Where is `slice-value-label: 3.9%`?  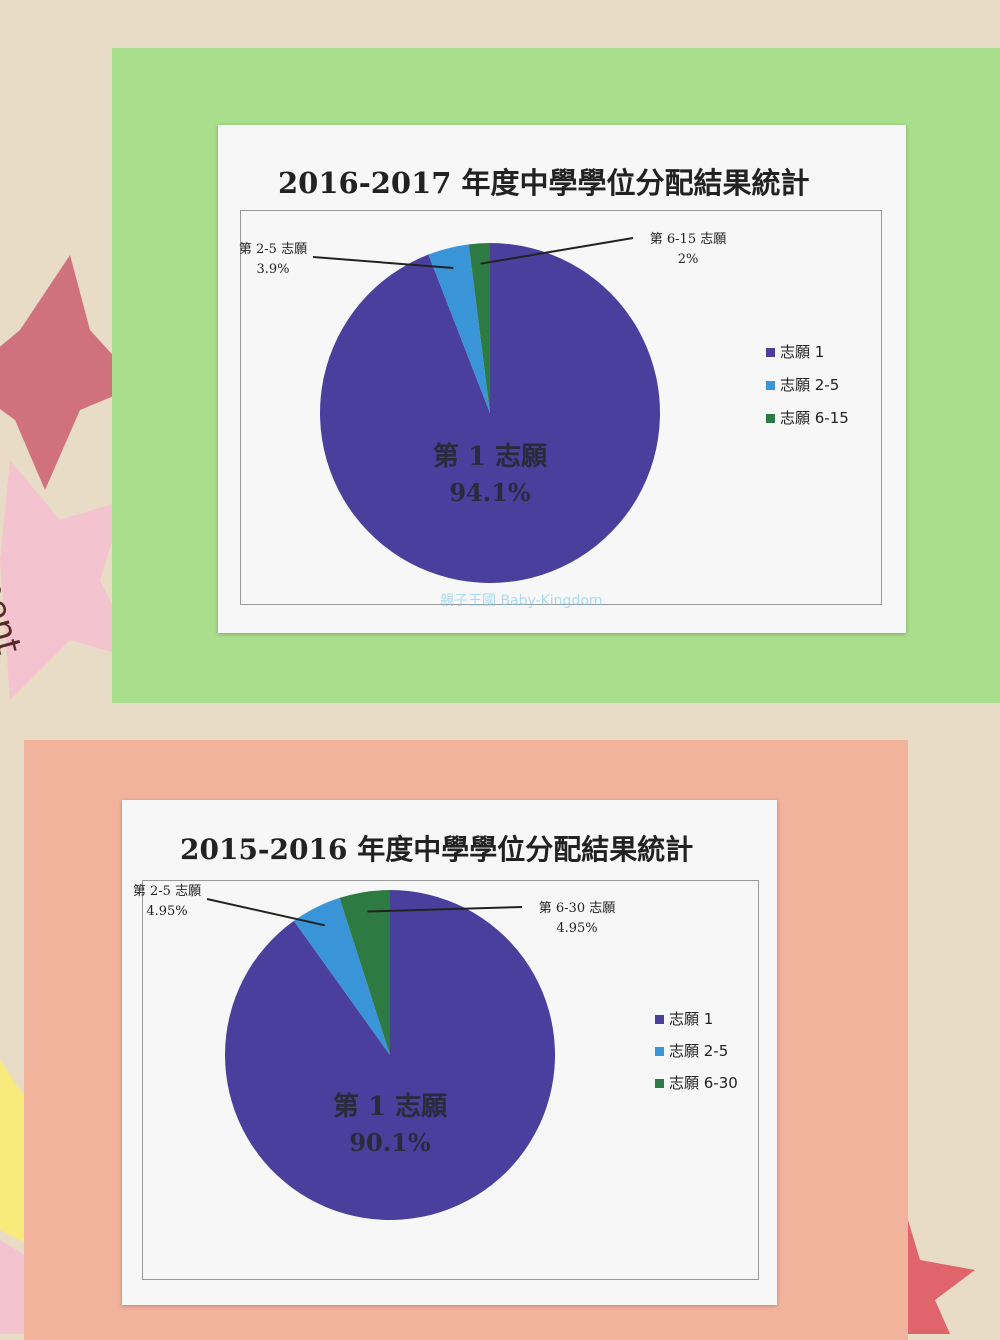
slice-value-label: 3.9% is located at coordinates (272, 269).